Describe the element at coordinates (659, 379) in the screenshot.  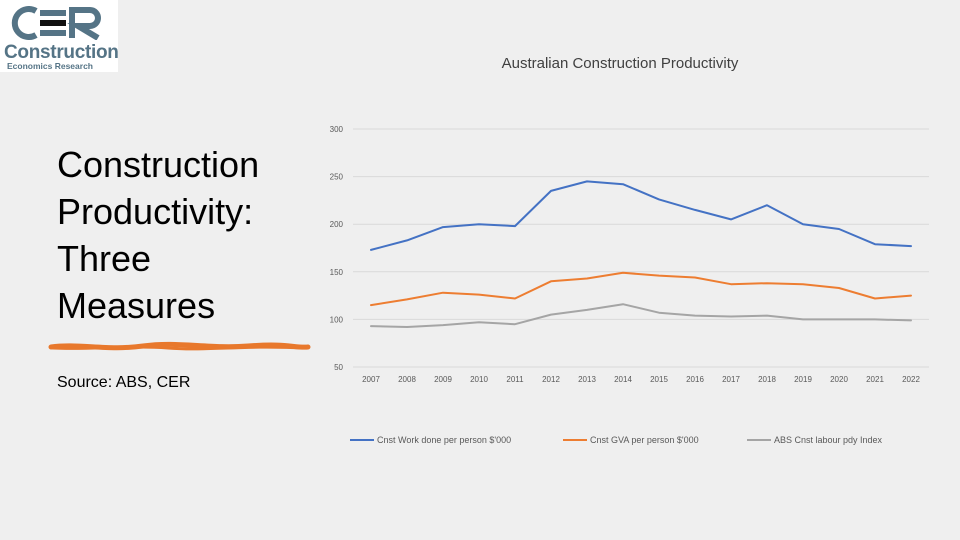
I see `x-tick-label: 2015` at that location.